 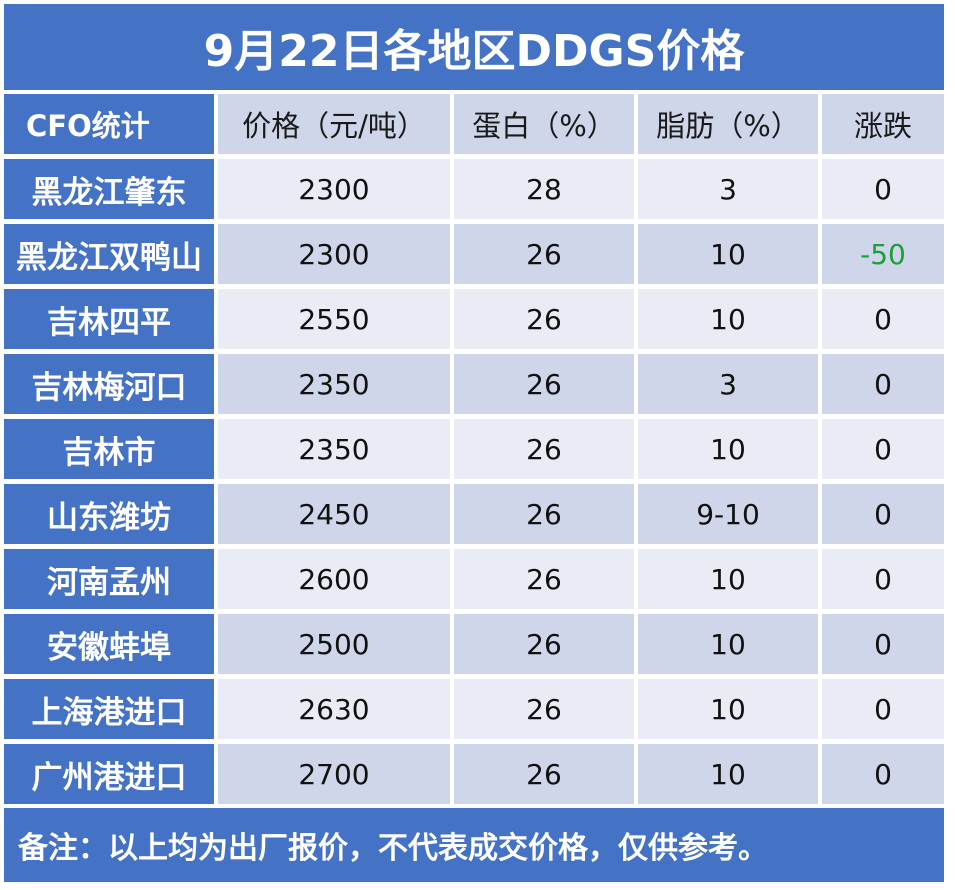 I want to click on table-row: 河南孟州 2600 26 10 0, so click(x=474, y=579).